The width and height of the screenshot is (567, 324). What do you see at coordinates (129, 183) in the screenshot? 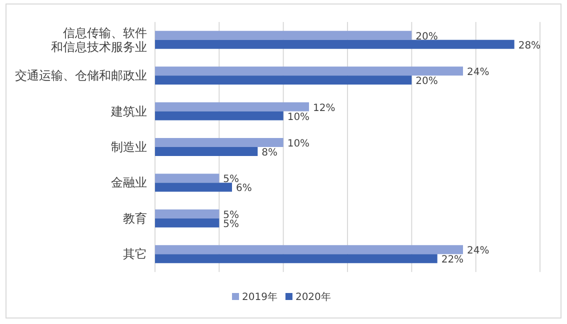
I see `y-tick-label: 金融业` at bounding box center [129, 183].